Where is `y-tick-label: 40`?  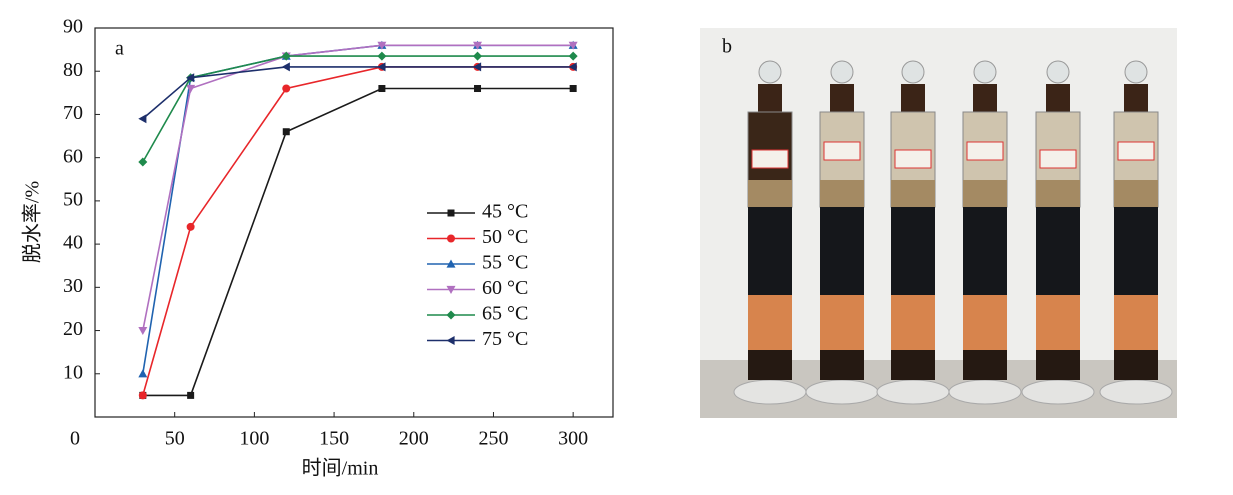
y-tick-label: 40 is located at coordinates (73, 243).